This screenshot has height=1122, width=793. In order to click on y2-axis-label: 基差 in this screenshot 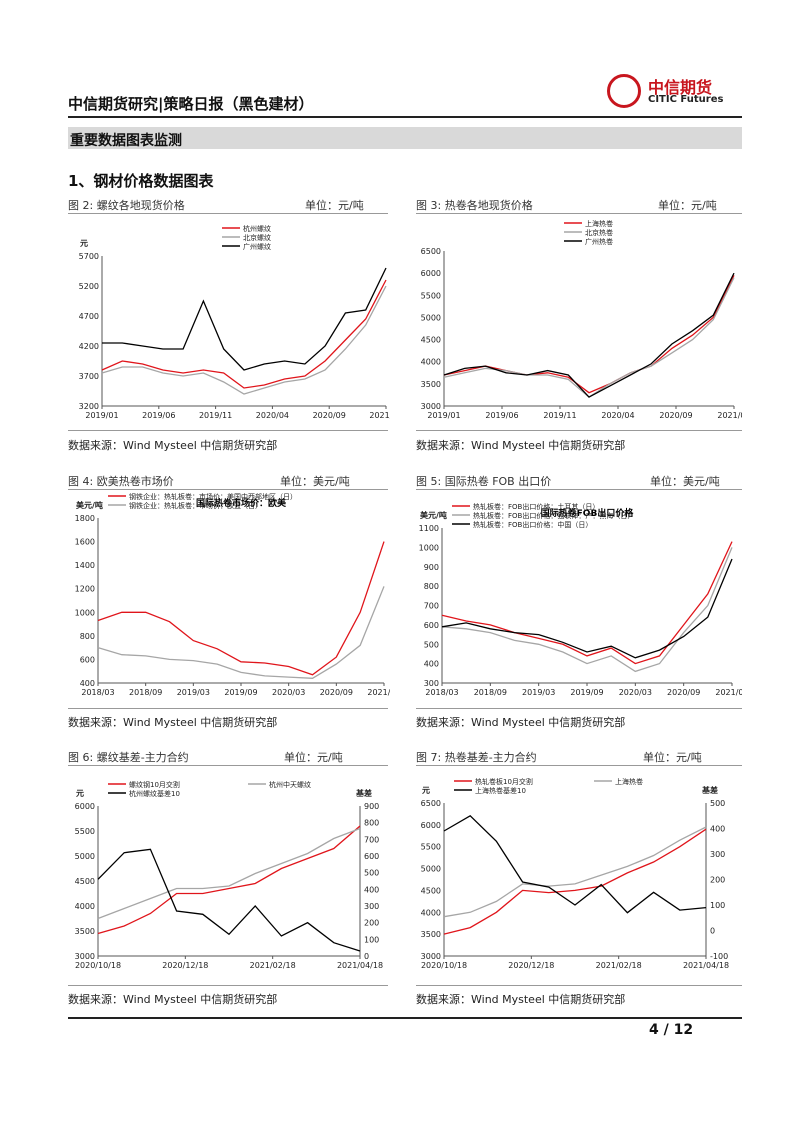, I will do `click(709, 790)`.